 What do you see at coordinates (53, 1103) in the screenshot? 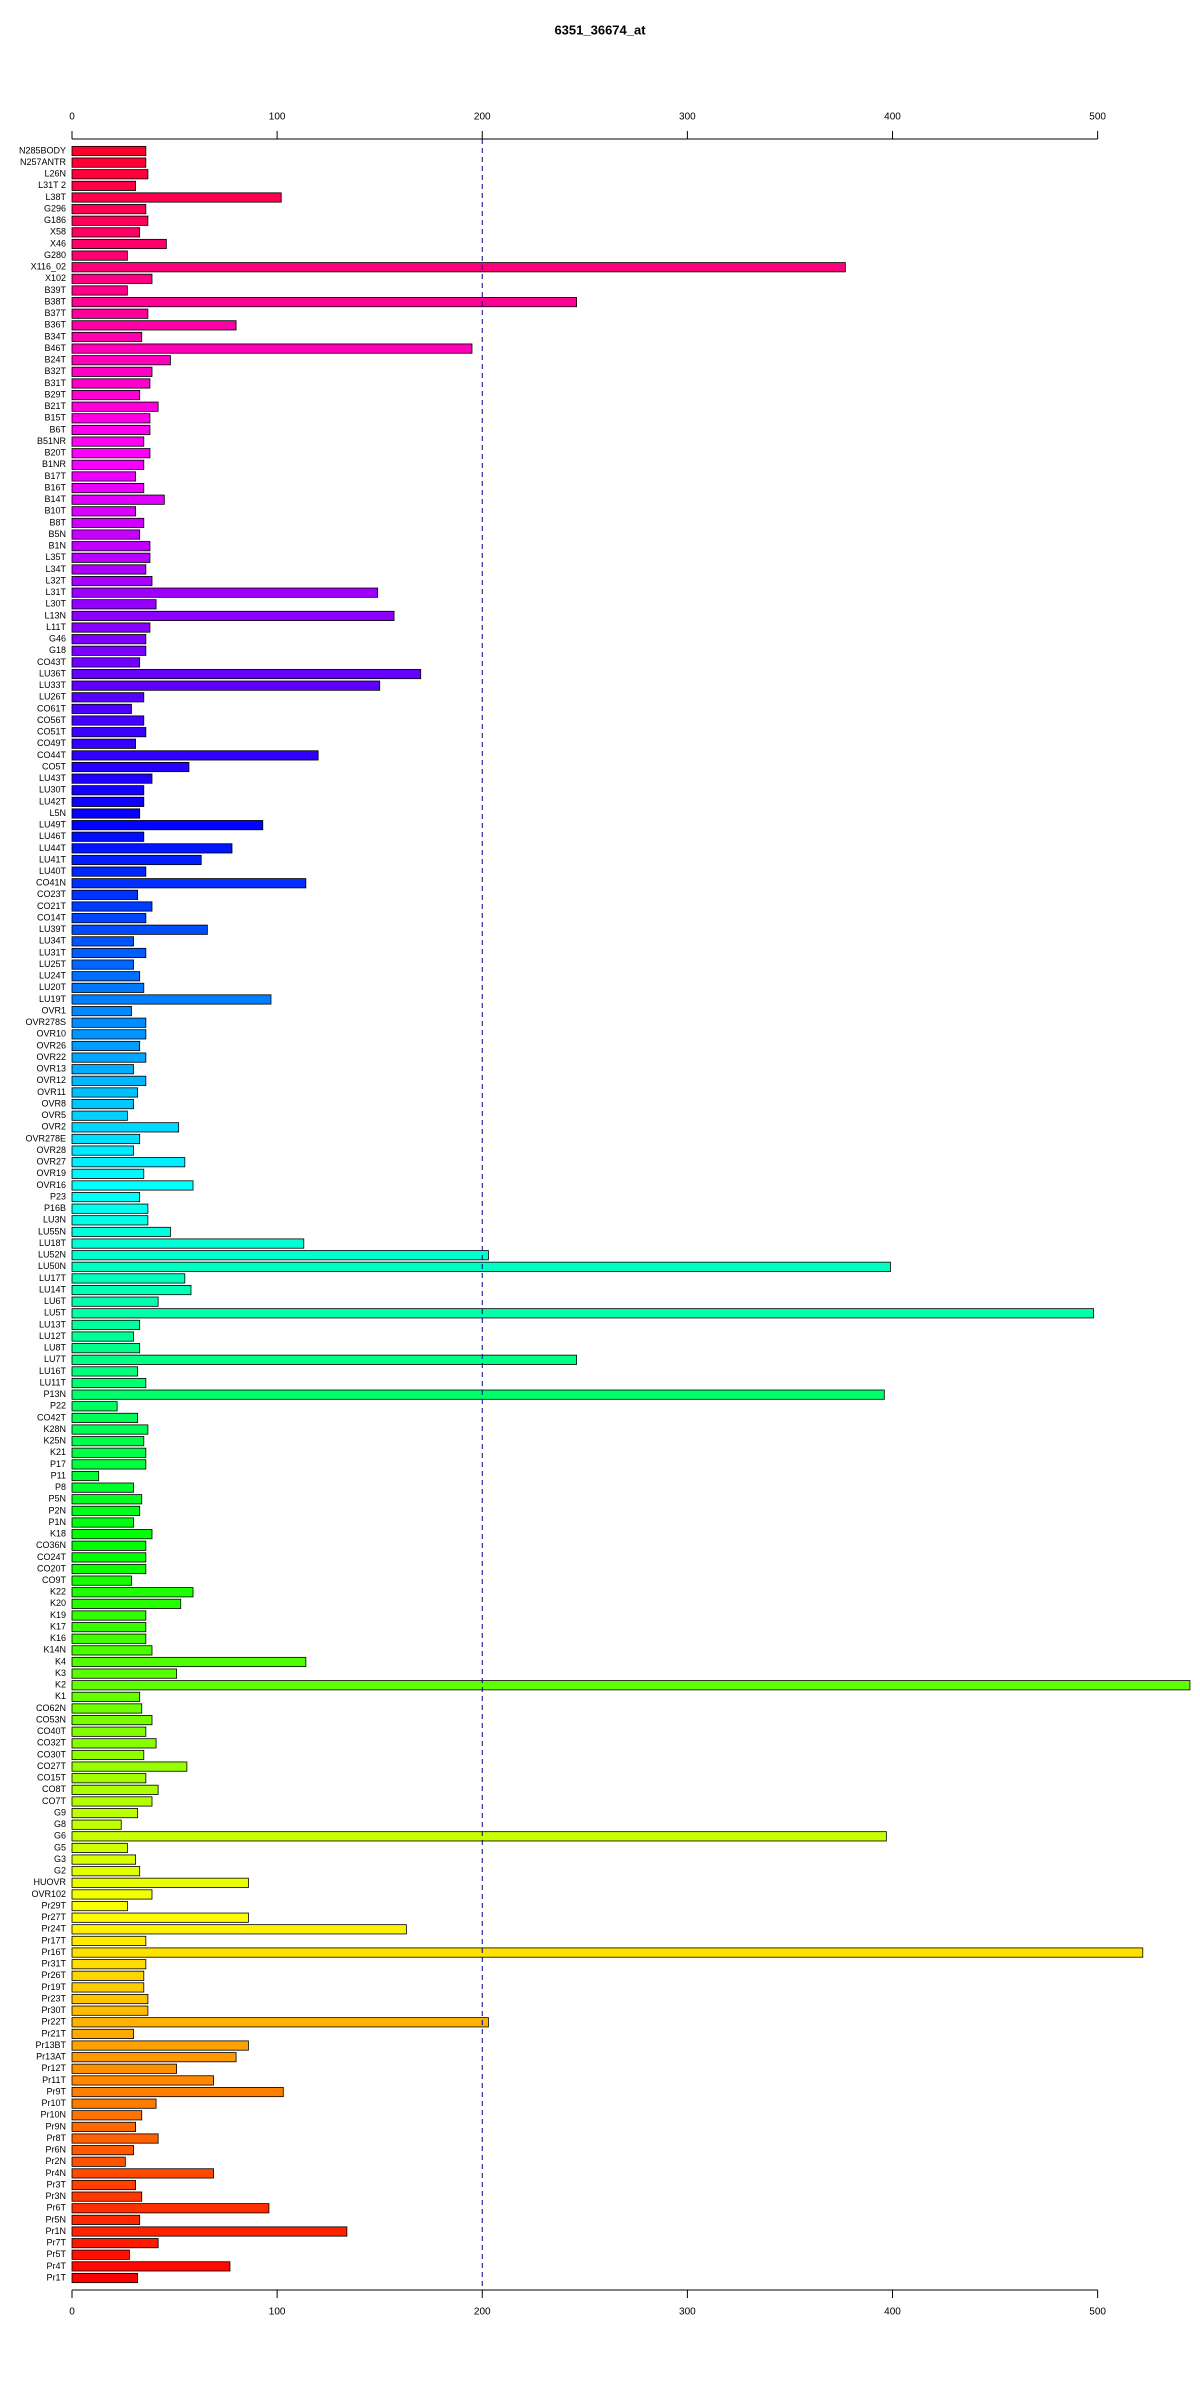
I see `category-label: OVR8` at bounding box center [53, 1103].